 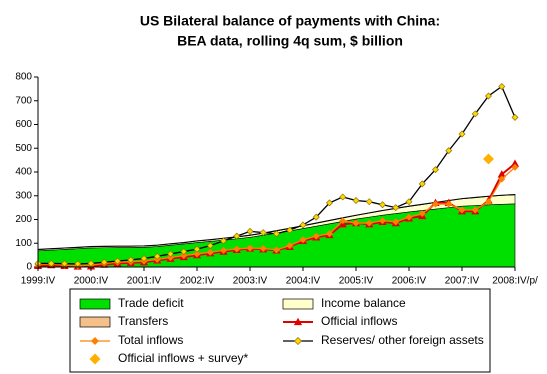 What do you see at coordinates (150, 340) in the screenshot?
I see `legend-label: Total inflows` at bounding box center [150, 340].